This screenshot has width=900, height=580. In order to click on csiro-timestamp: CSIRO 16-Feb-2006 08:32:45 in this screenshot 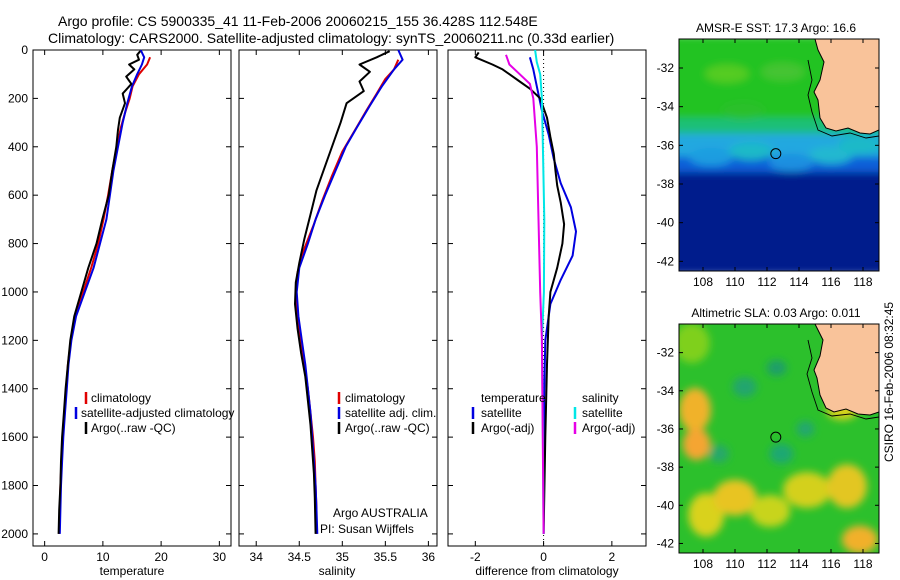, I will do `click(889, 382)`.